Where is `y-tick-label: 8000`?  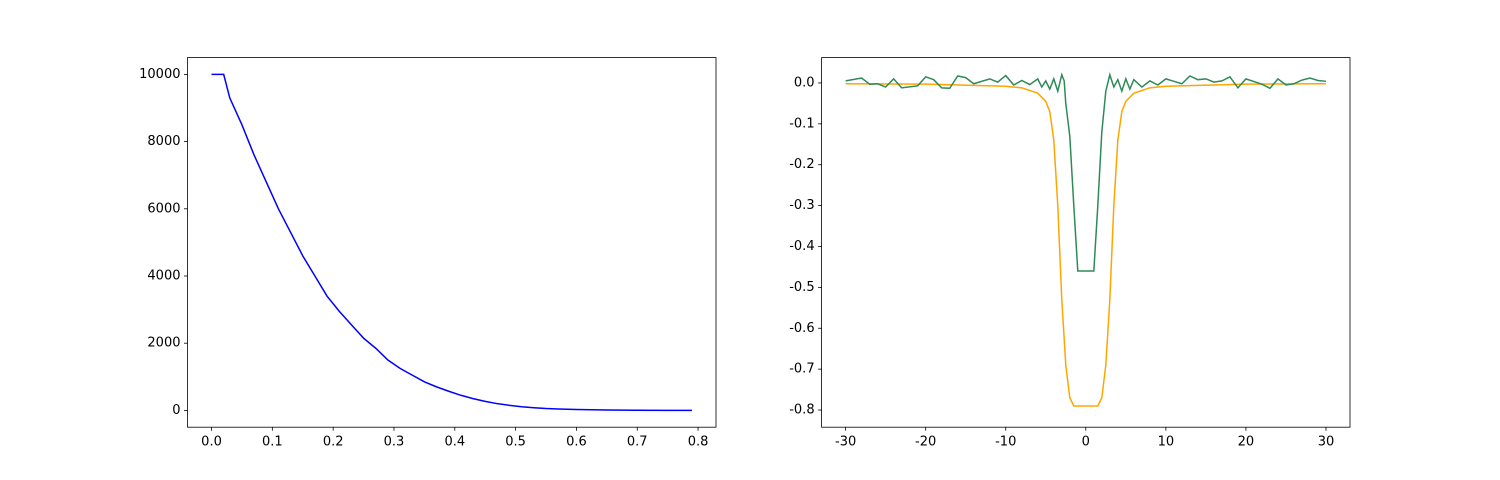
y-tick-label: 8000 is located at coordinates (163, 141).